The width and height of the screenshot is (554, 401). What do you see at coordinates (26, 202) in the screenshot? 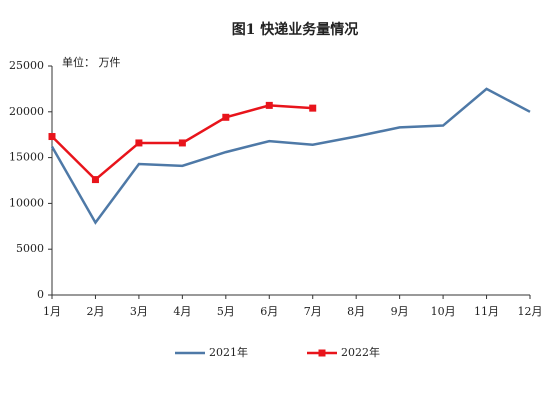
I see `y-tick-label: 10000` at bounding box center [26, 202].